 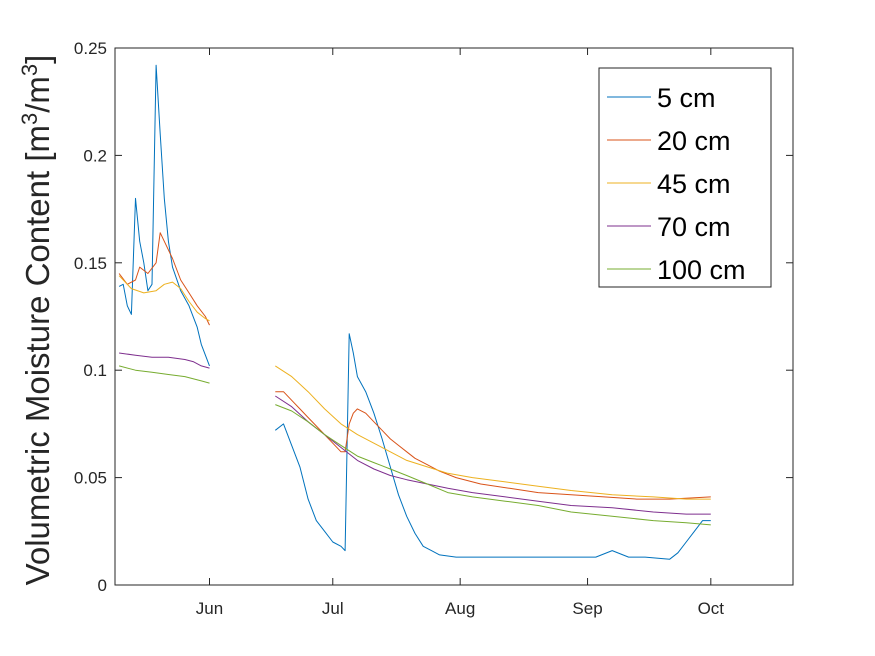 What do you see at coordinates (95, 155) in the screenshot?
I see `y-tick-label: 0.2` at bounding box center [95, 155].